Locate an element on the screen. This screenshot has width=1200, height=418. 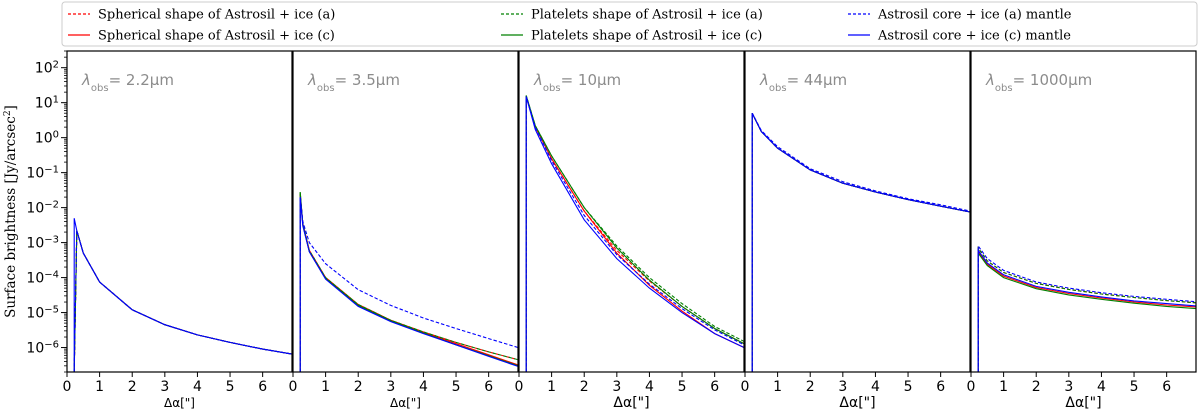
y-tick-label: 10¹ is located at coordinates (47, 103).